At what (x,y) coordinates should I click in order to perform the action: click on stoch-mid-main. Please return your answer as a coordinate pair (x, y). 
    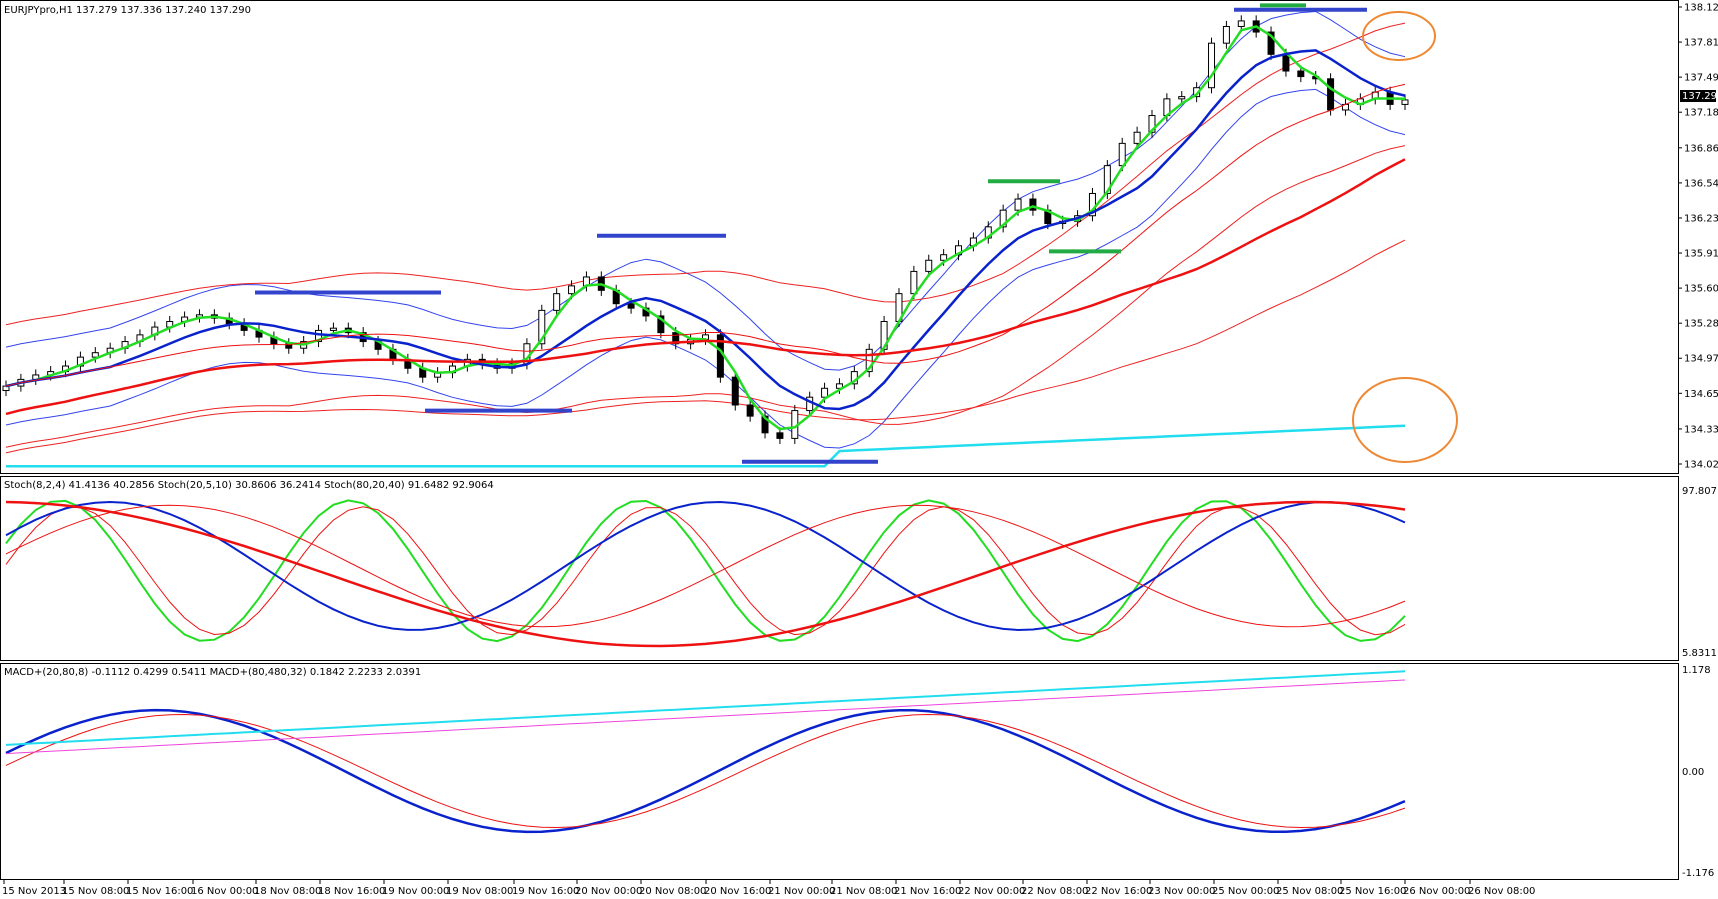
    Looking at the image, I should click on (705, 566).